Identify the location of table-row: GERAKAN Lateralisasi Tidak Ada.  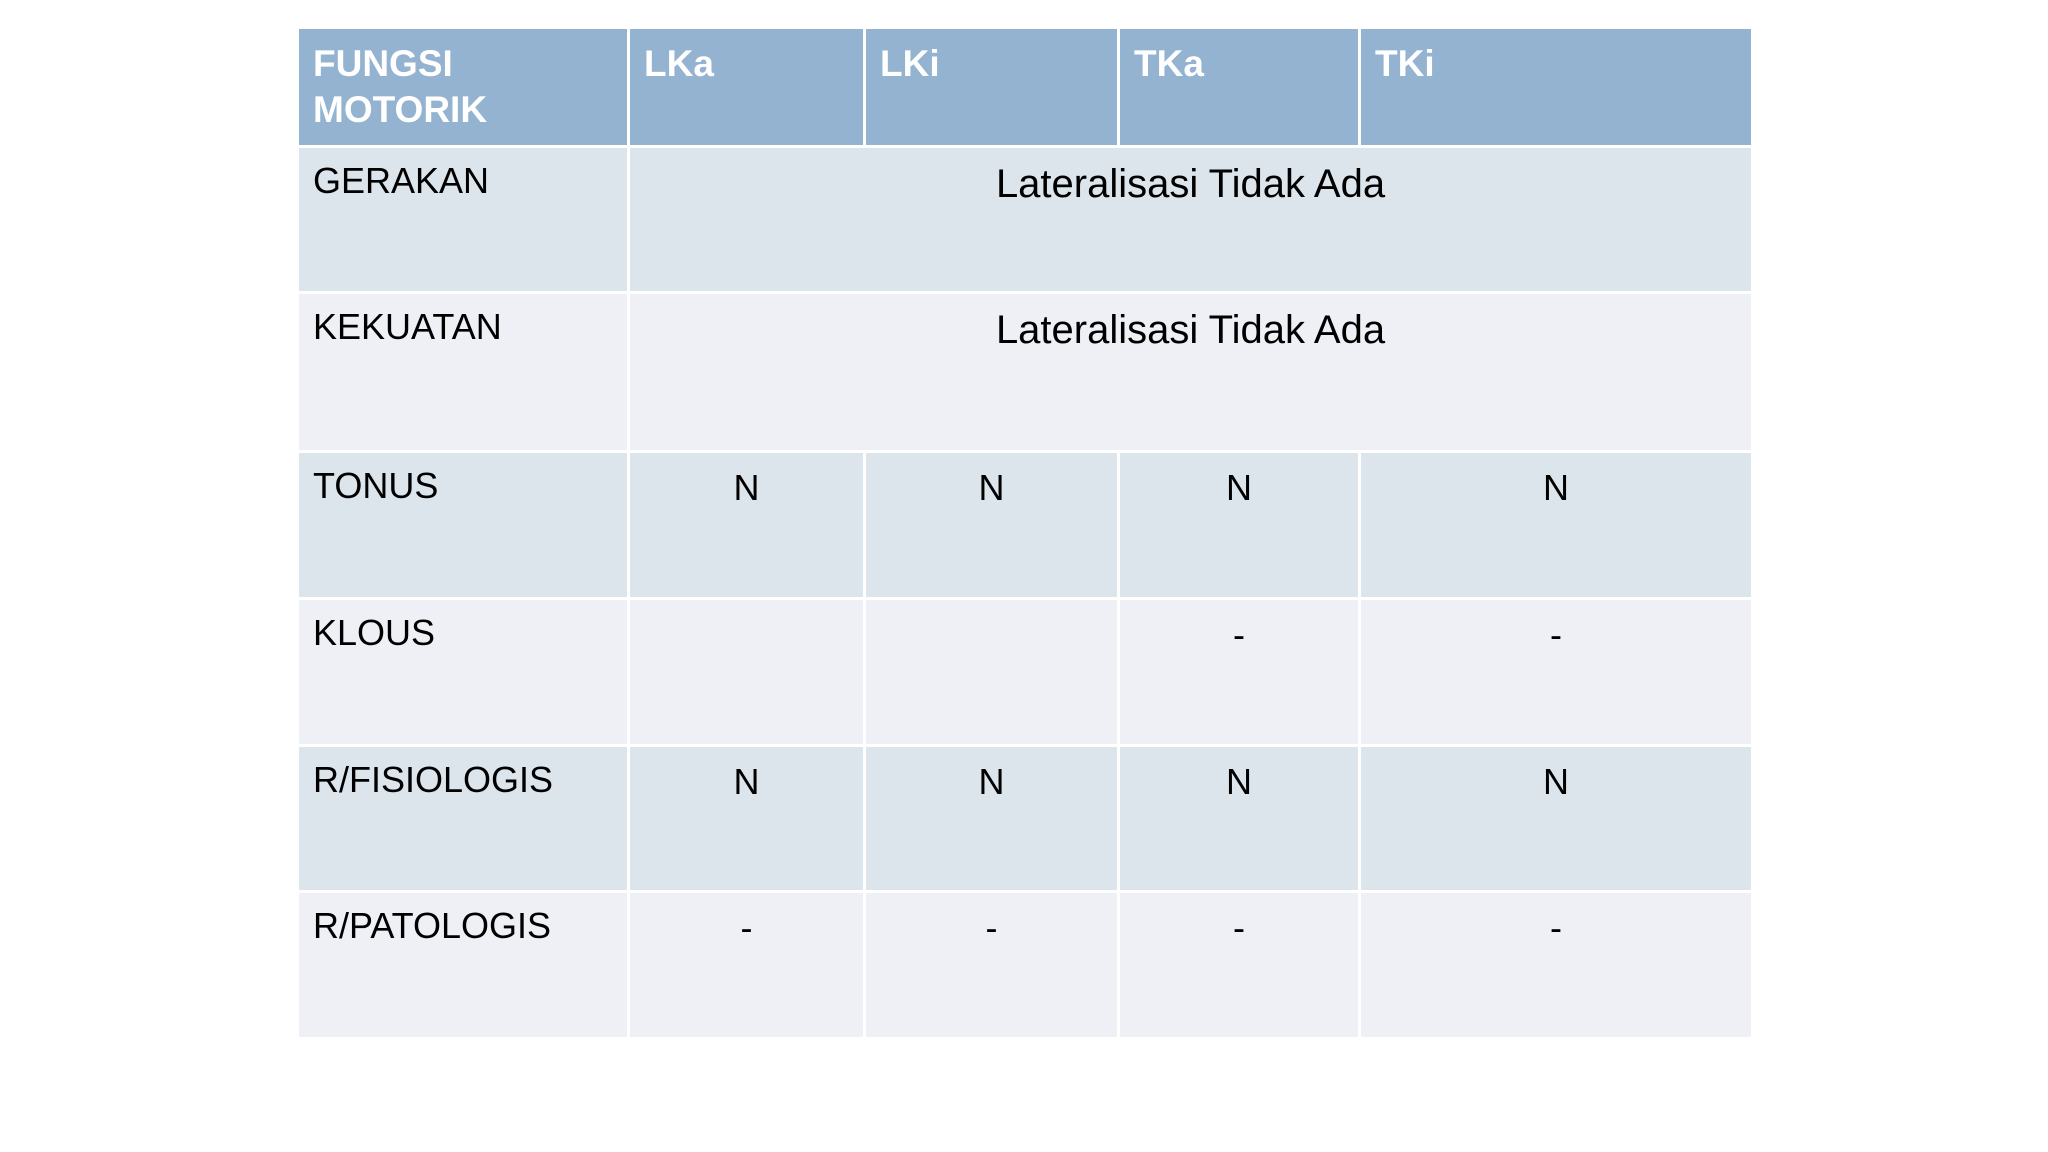
(1025, 219).